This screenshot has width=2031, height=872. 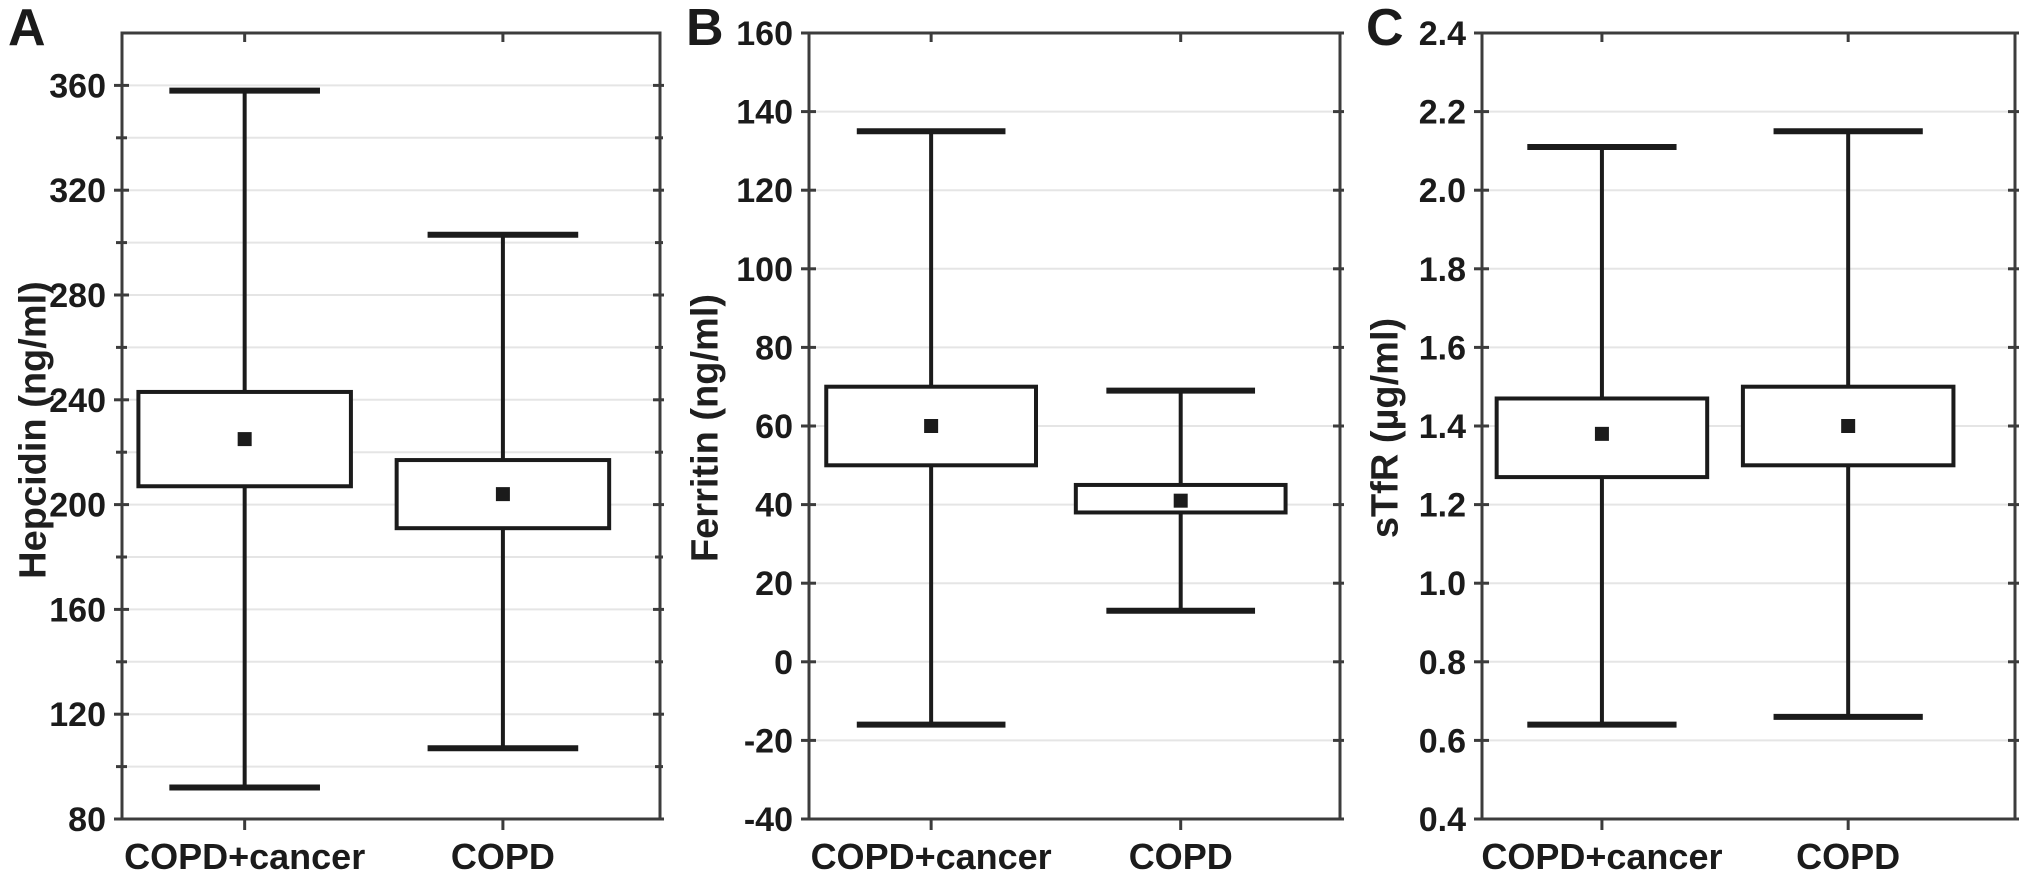 What do you see at coordinates (77, 401) in the screenshot?
I see `y-tick-label: 240` at bounding box center [77, 401].